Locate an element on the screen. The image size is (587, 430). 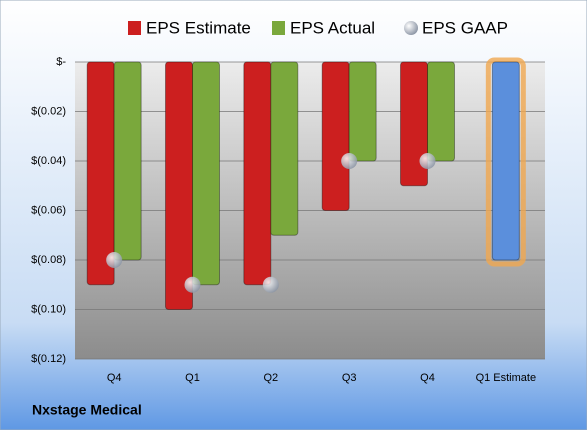
x-tick-label: Q1 is located at coordinates (192, 378).